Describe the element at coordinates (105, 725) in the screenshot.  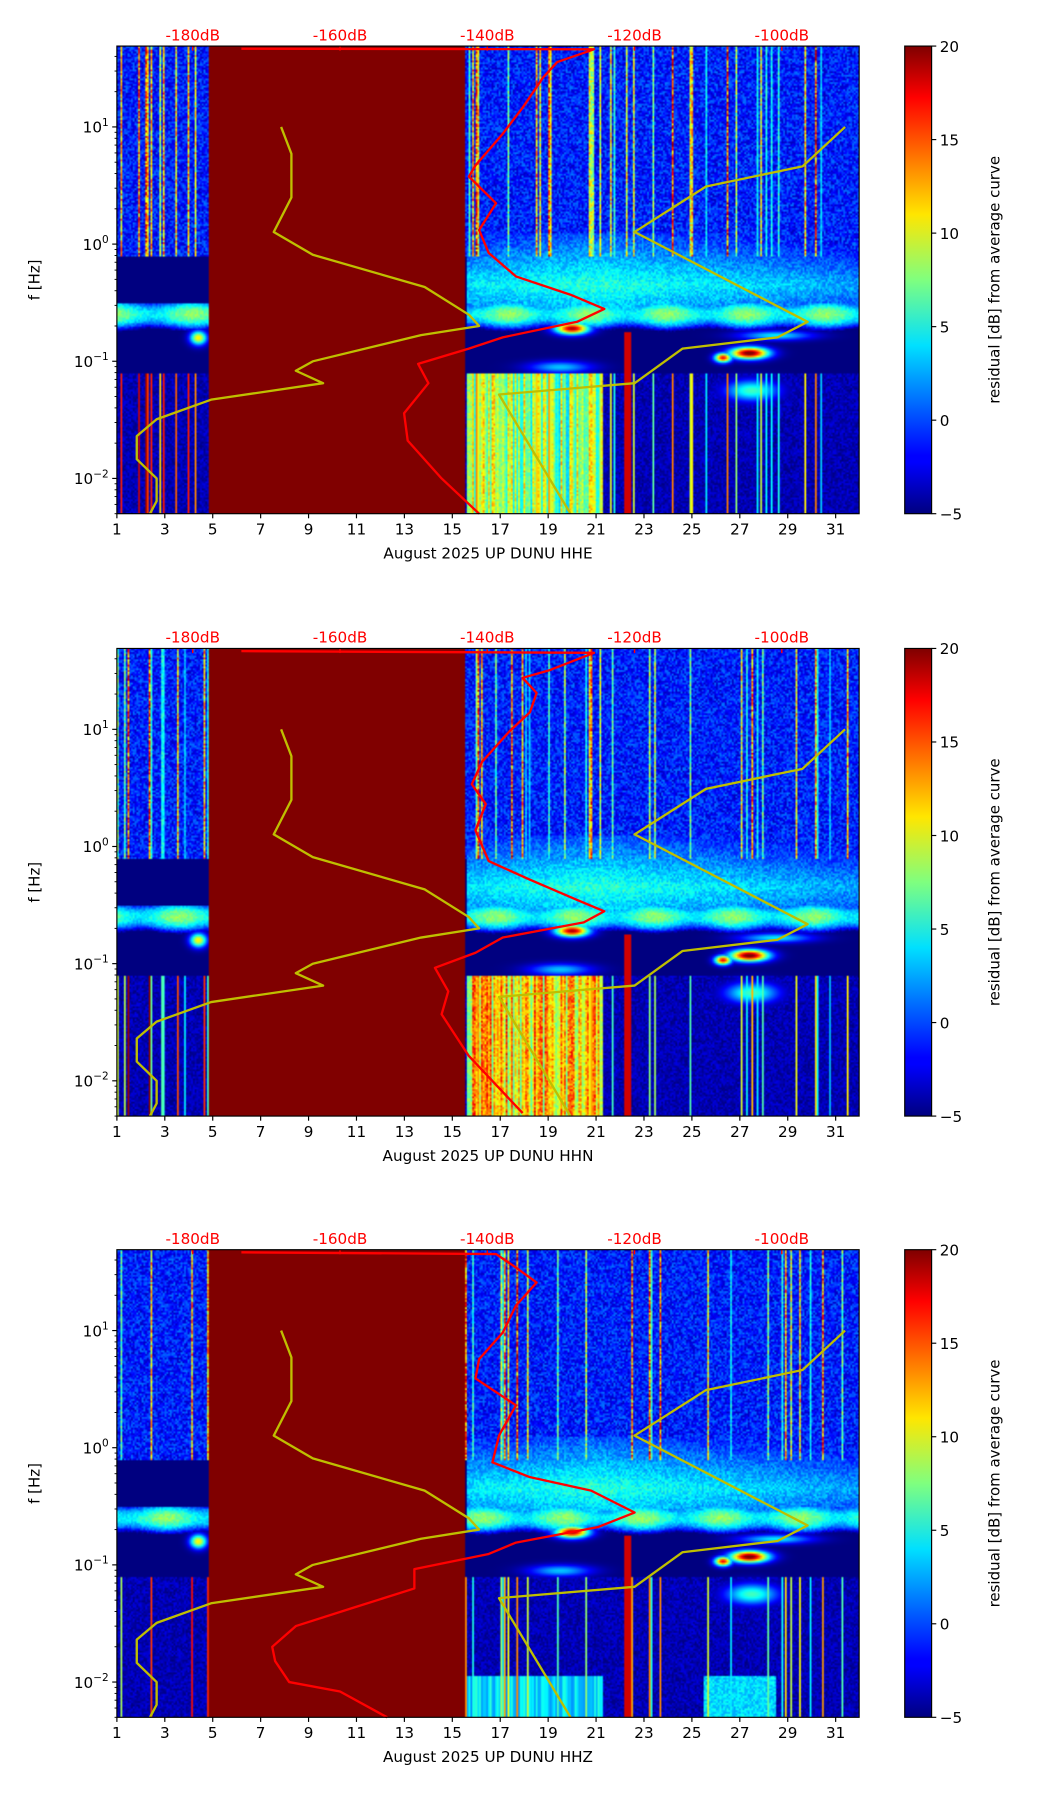
I see `y-tick-exponent: 1` at that location.